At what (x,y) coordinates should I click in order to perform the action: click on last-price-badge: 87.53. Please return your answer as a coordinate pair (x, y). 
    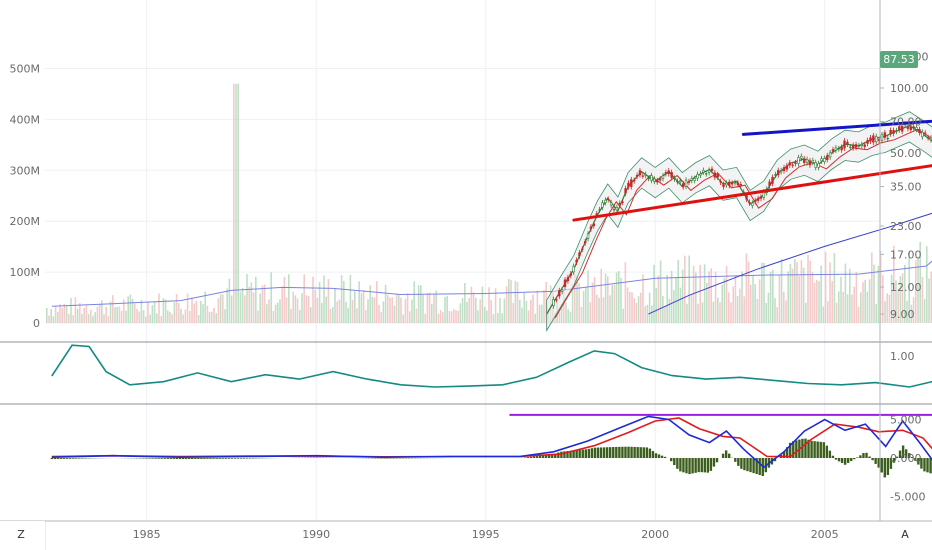
    Looking at the image, I should click on (899, 59).